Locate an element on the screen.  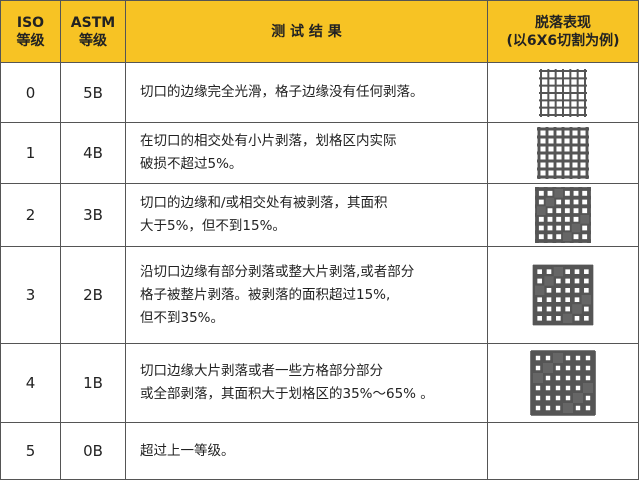
astm-cell: 5B is located at coordinates (93, 93).